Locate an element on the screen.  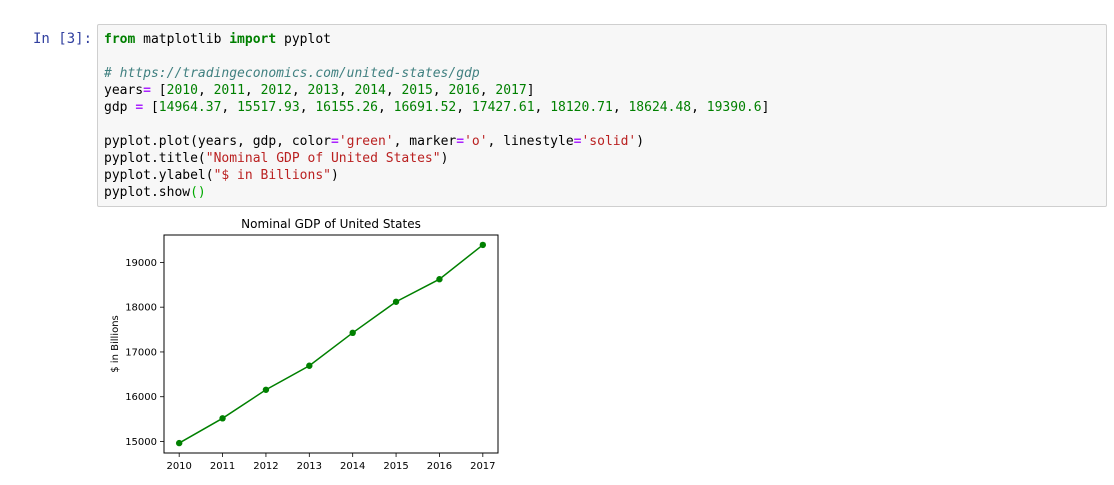
x-tick-label: 2015 is located at coordinates (395, 466).